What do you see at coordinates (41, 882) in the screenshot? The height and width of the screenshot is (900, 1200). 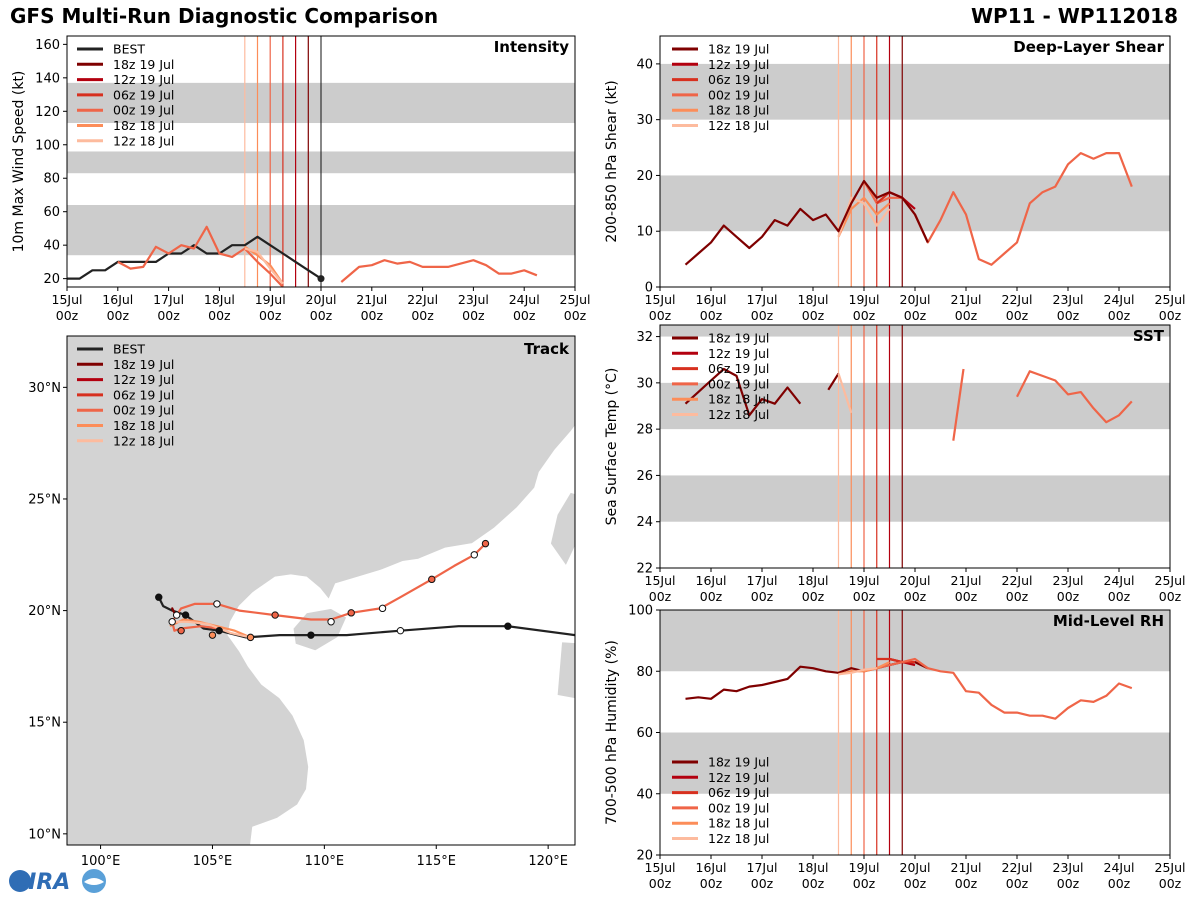 I see `cira-logo-text: CIRA` at bounding box center [41, 882].